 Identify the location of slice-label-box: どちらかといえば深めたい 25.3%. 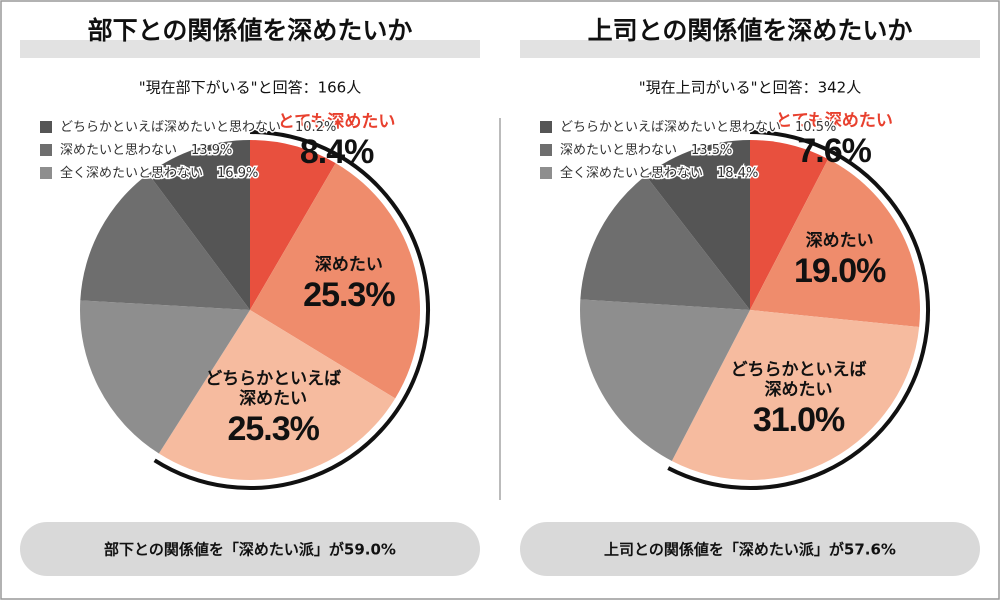
(273, 409).